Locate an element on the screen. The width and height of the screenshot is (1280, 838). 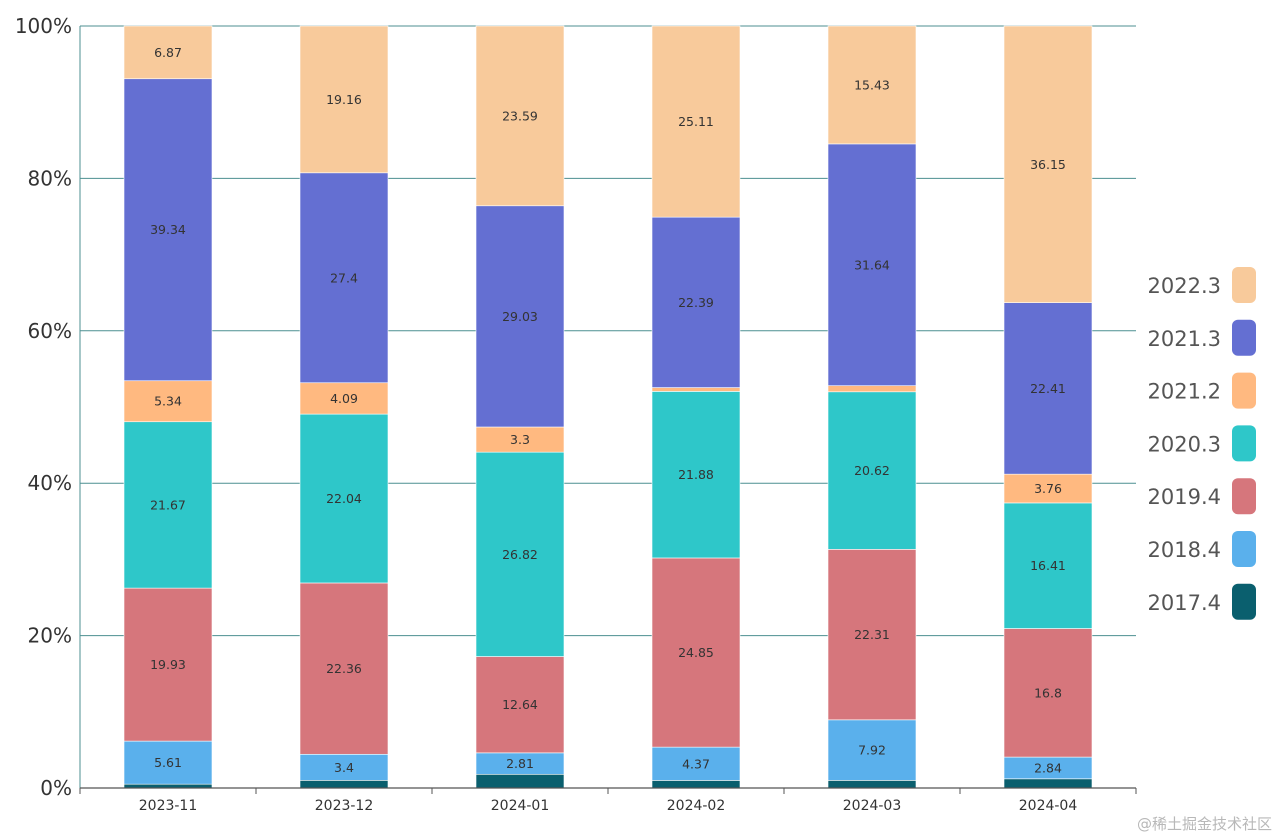
x-tick-label: 2023-11 is located at coordinates (168, 806).